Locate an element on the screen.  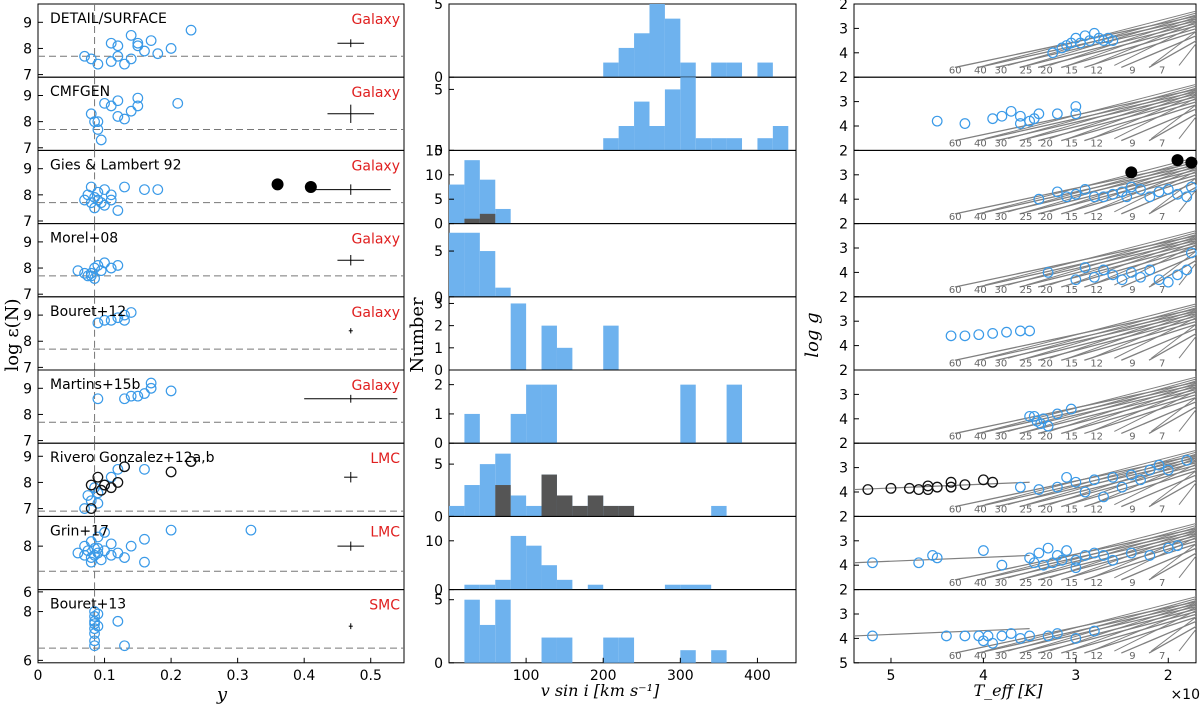
x-tick-label: 0.4 is located at coordinates (304, 676).